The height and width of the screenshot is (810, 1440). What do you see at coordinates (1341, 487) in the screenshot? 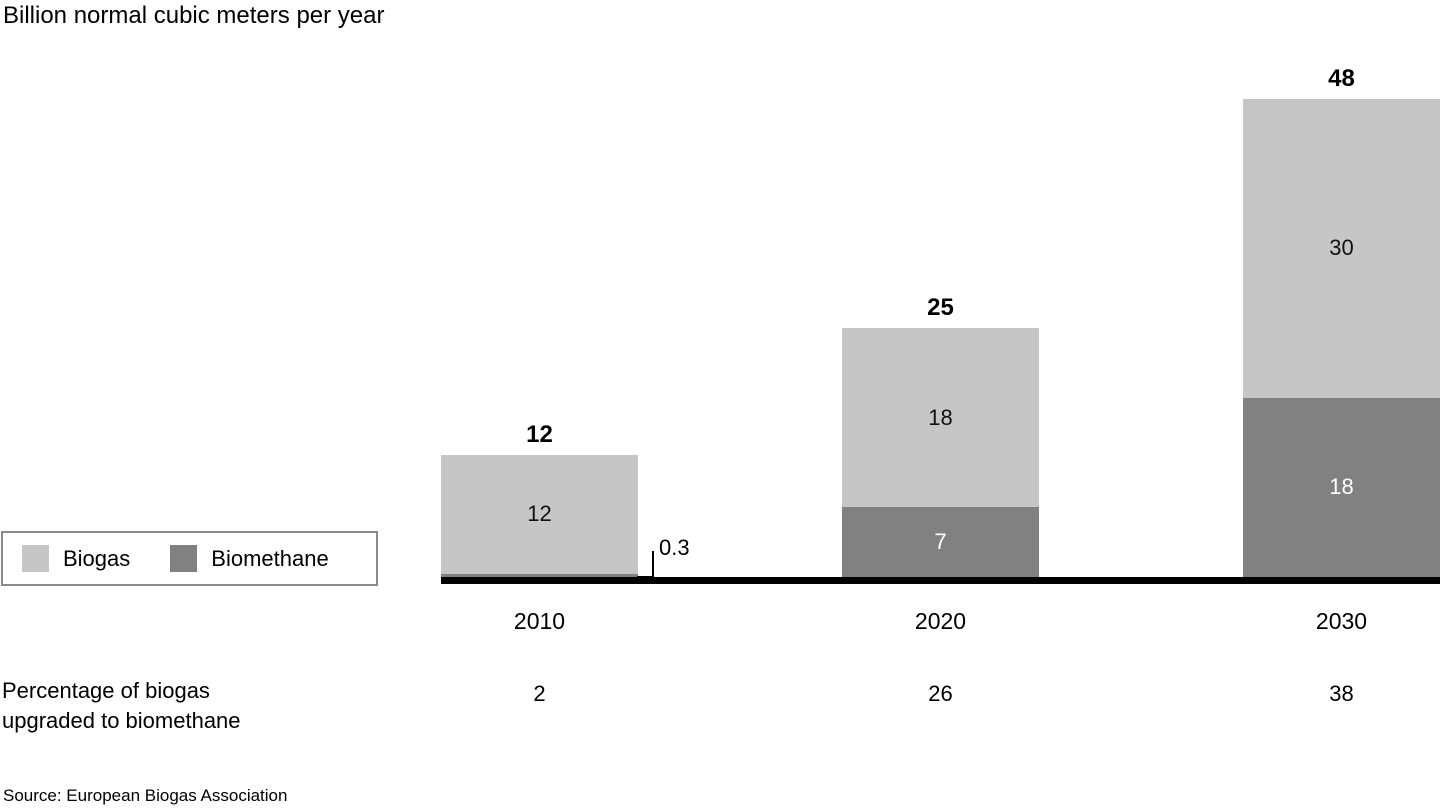
I see `bar-segment-biomethane-2030: 18` at bounding box center [1341, 487].